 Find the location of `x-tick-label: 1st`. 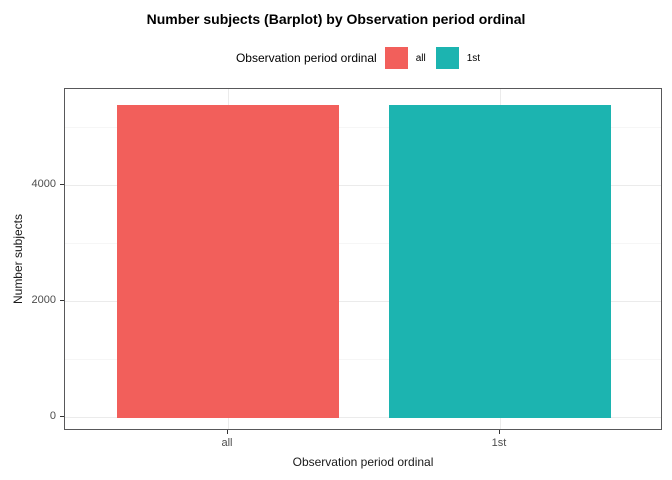

x-tick-label: 1st is located at coordinates (499, 443).